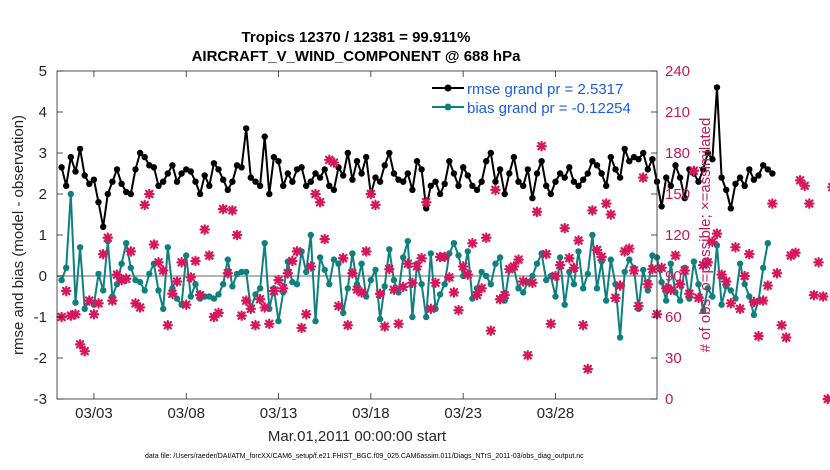  I want to click on y-right-tick-label: 120, so click(677, 235).